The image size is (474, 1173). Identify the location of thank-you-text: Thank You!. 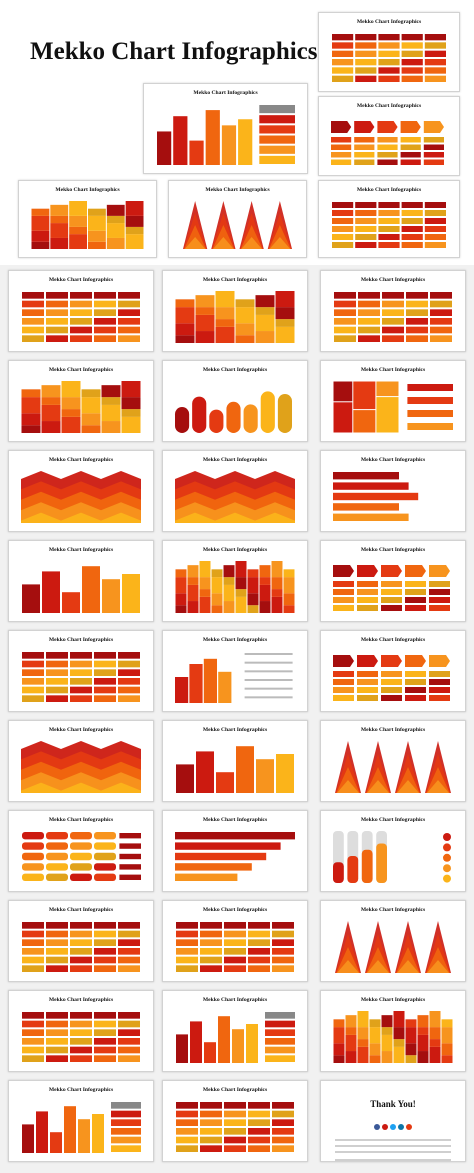
(393, 1104).